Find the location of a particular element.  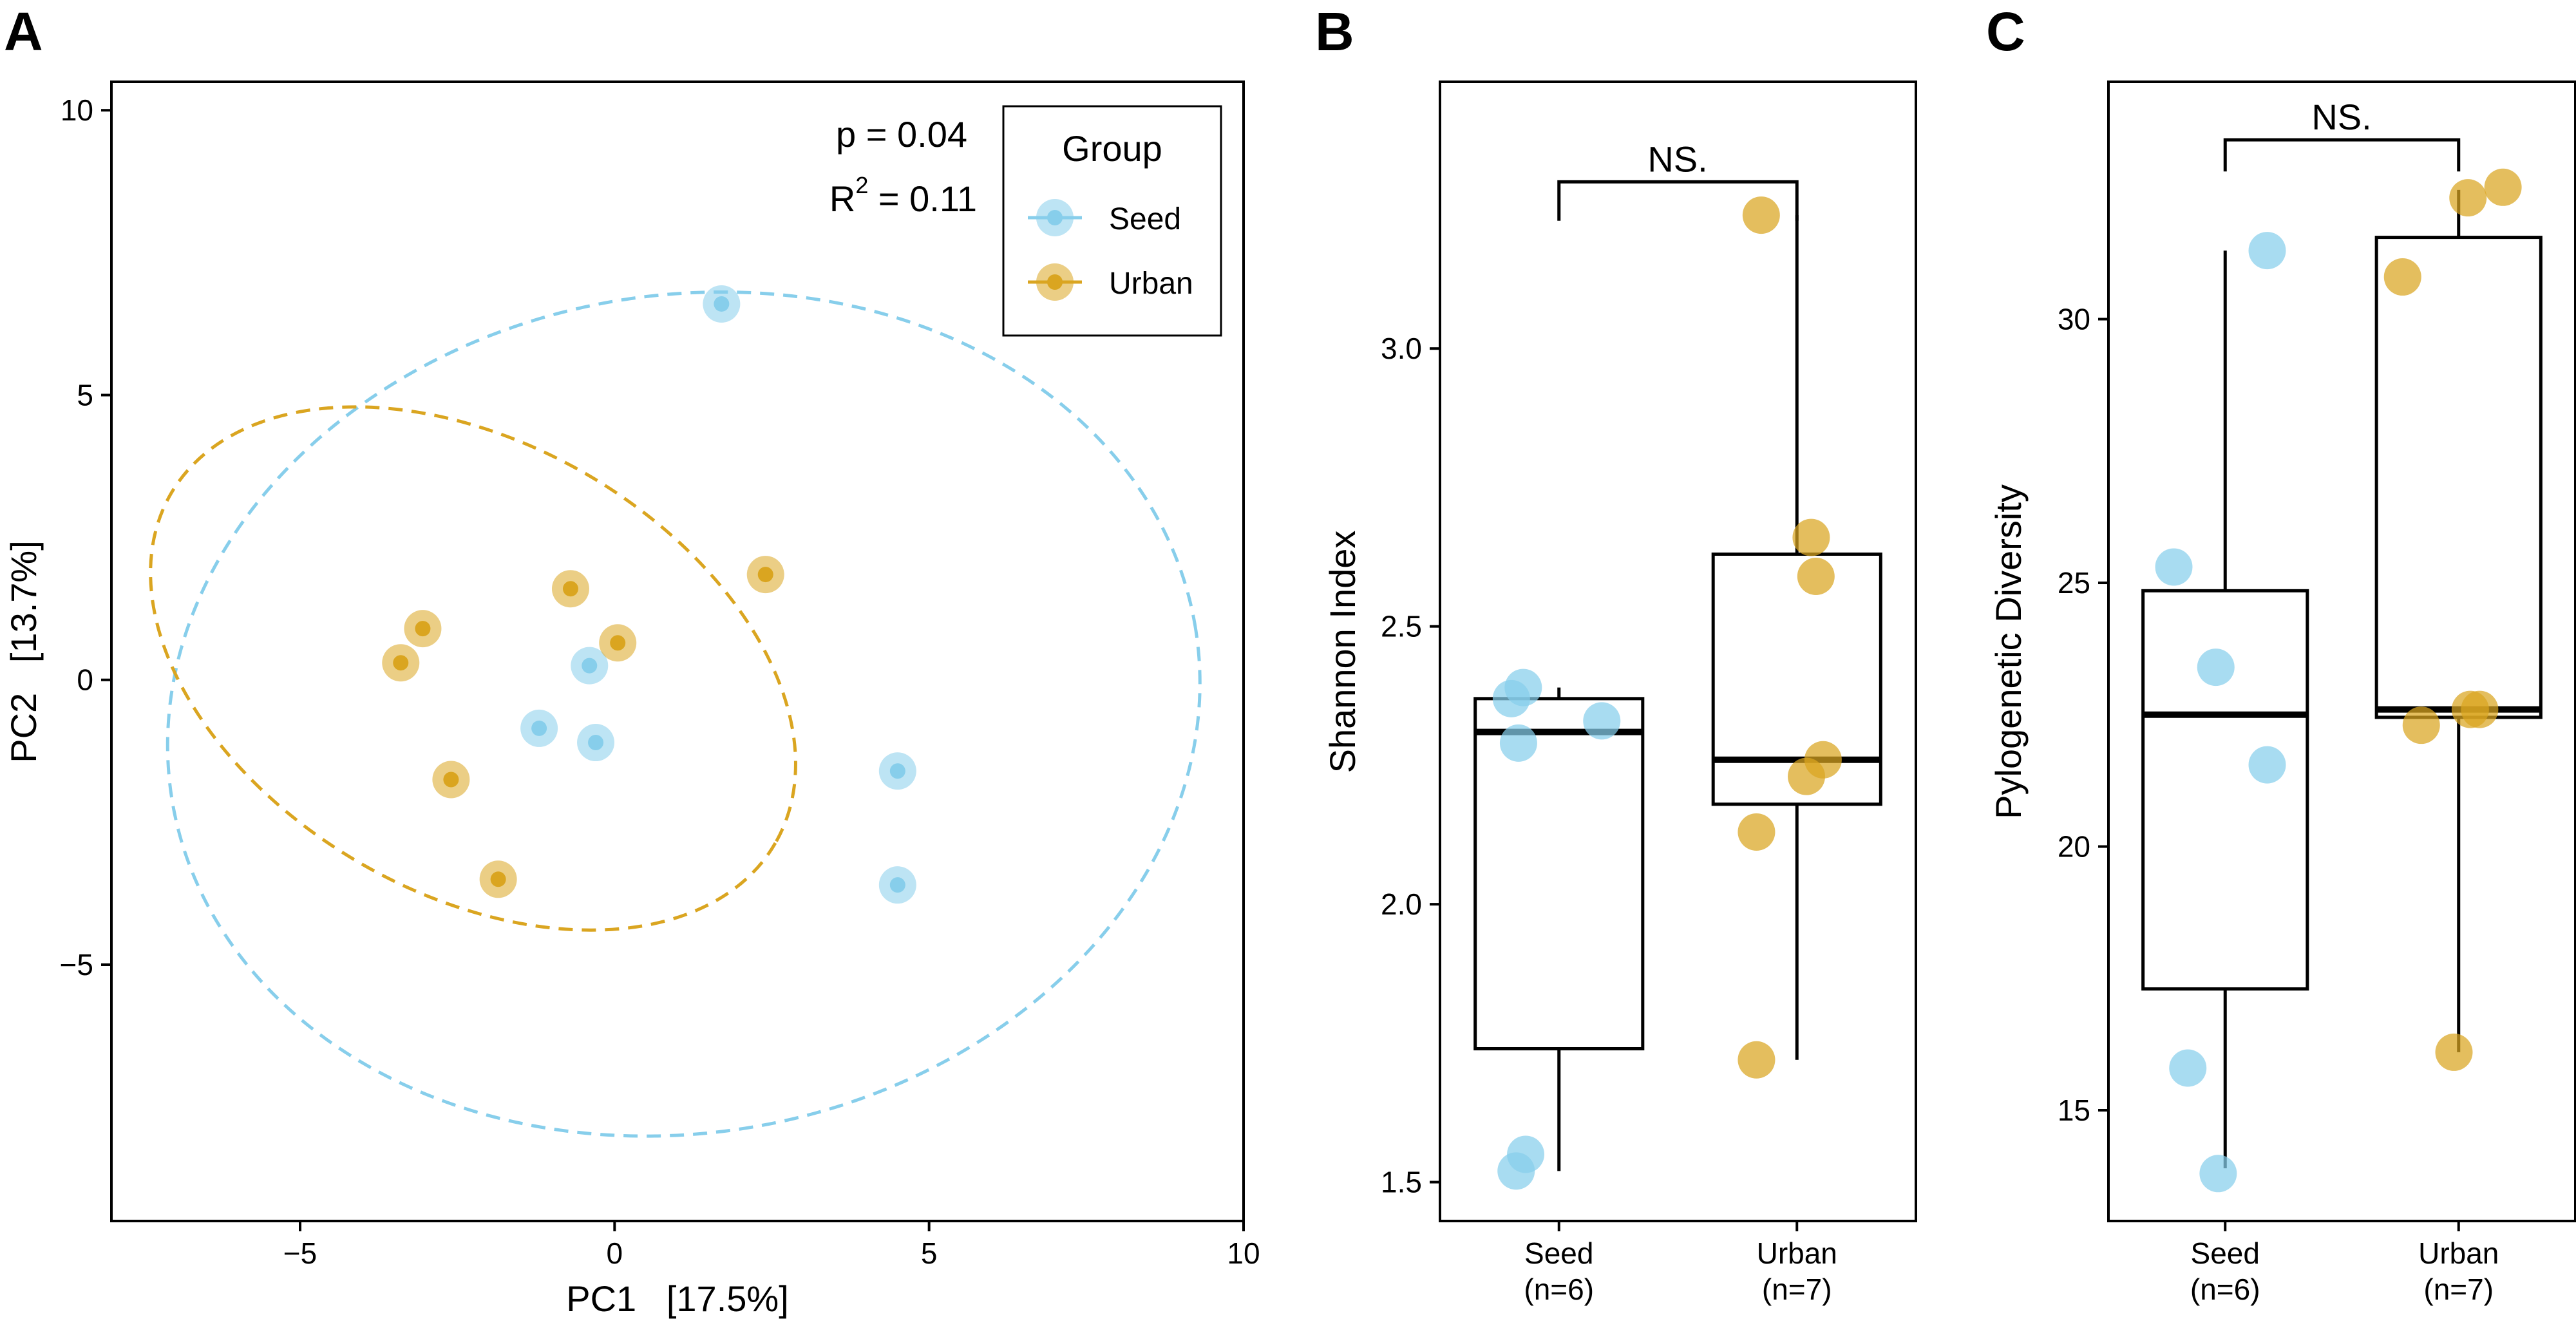

points-seed is located at coordinates (1556, 929).